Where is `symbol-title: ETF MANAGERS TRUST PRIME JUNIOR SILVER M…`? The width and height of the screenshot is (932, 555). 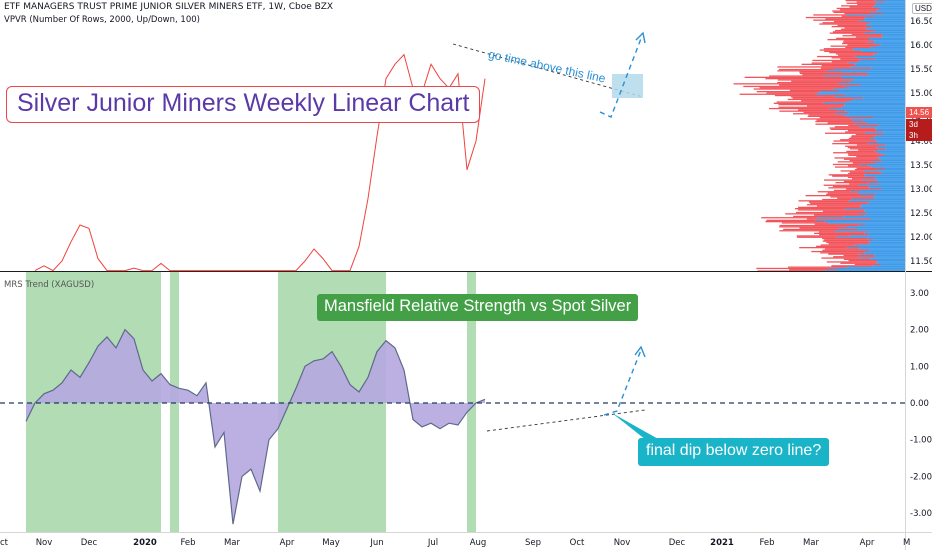 symbol-title: ETF MANAGERS TRUST PRIME JUNIOR SILVER M… is located at coordinates (169, 7).